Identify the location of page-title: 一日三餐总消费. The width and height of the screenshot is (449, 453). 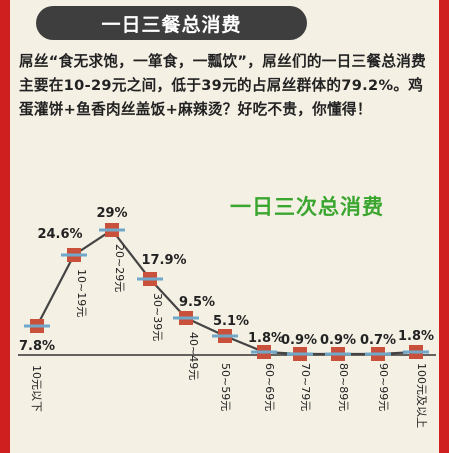
(171, 23).